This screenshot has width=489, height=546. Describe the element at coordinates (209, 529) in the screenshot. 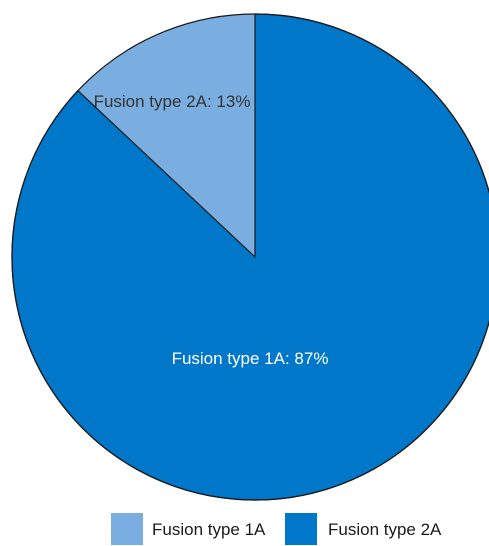

I see `legend-label-fusion-type-1a: Fusion type 1A` at that location.